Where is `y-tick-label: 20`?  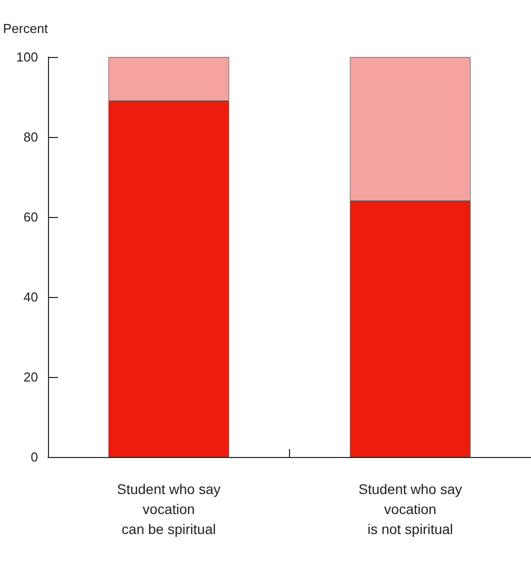
y-tick-label: 20 is located at coordinates (31, 377).